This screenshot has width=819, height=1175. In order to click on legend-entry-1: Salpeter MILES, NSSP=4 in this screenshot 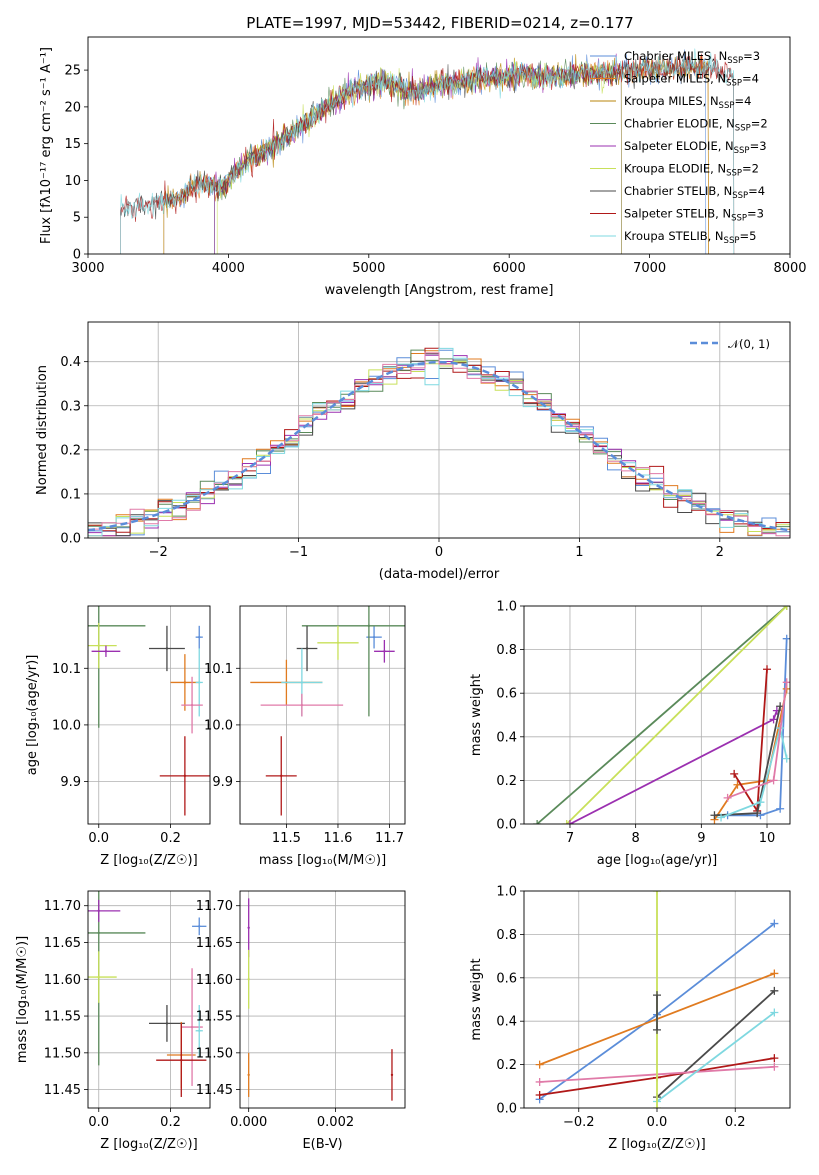, I will do `click(691, 80)`.